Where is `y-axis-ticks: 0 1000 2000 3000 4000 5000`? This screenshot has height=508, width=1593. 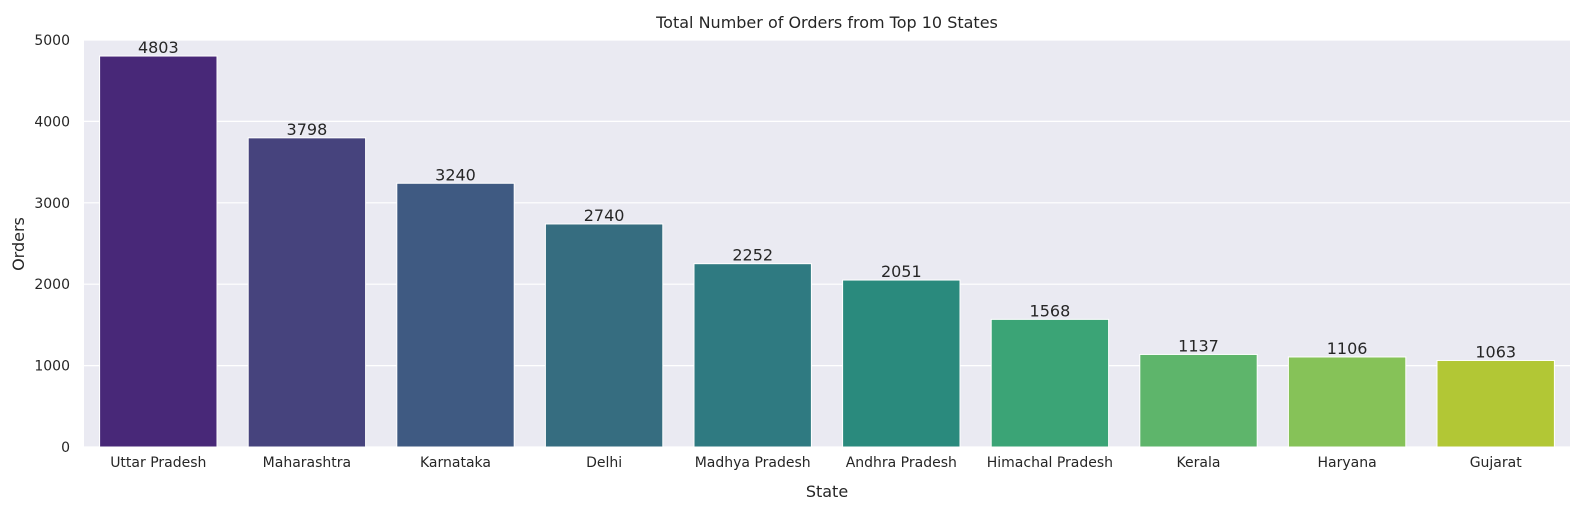
y-axis-ticks: 0 1000 2000 3000 4000 5000 is located at coordinates (52, 244).